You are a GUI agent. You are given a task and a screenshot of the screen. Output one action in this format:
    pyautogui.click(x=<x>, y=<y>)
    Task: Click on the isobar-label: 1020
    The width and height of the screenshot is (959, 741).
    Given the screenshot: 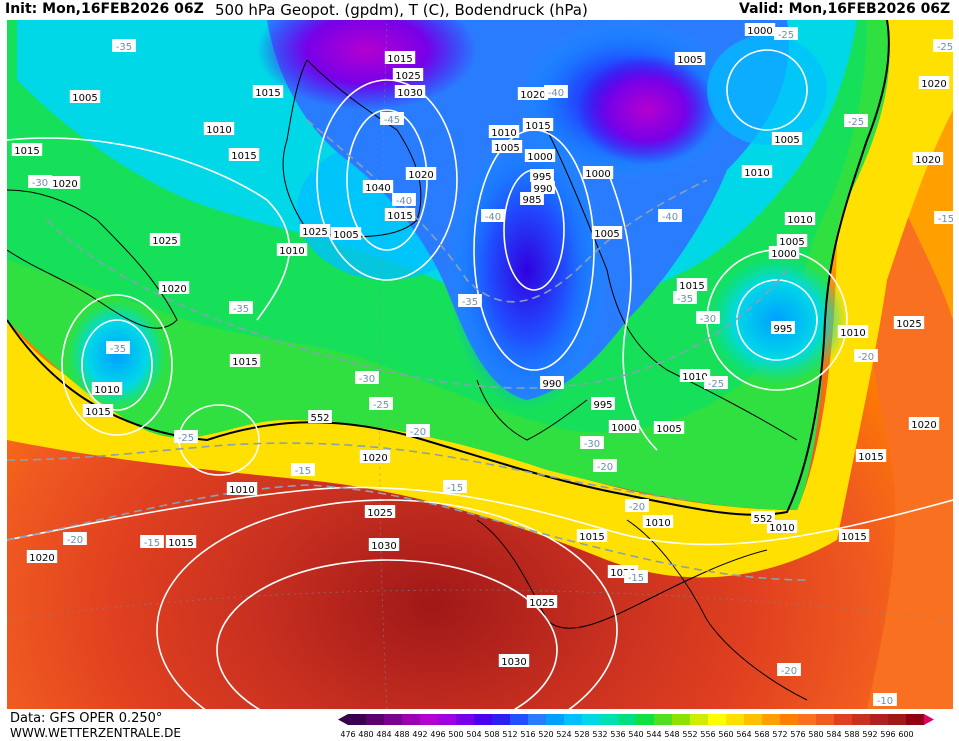 What is the action you would take?
    pyautogui.click(x=421, y=174)
    